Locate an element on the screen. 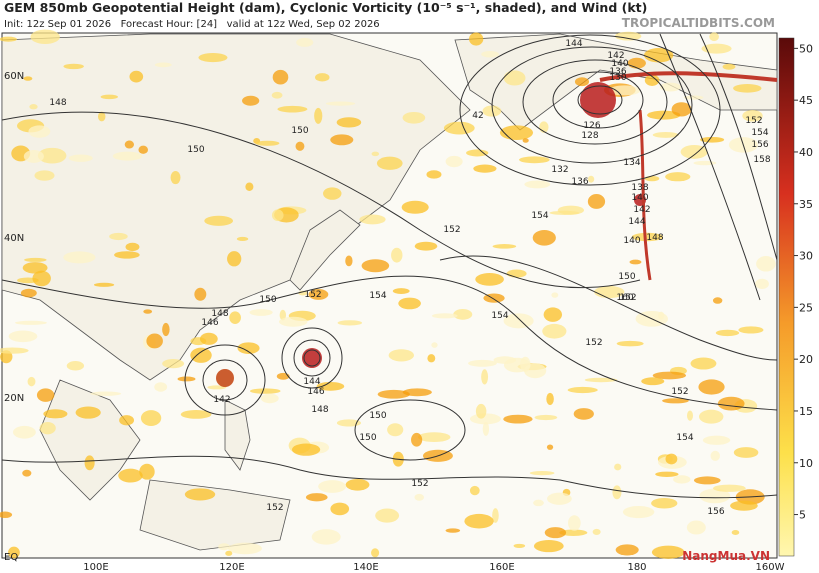 The image size is (819, 573). colorbar-tick-label: 35 is located at coordinates (806, 204).